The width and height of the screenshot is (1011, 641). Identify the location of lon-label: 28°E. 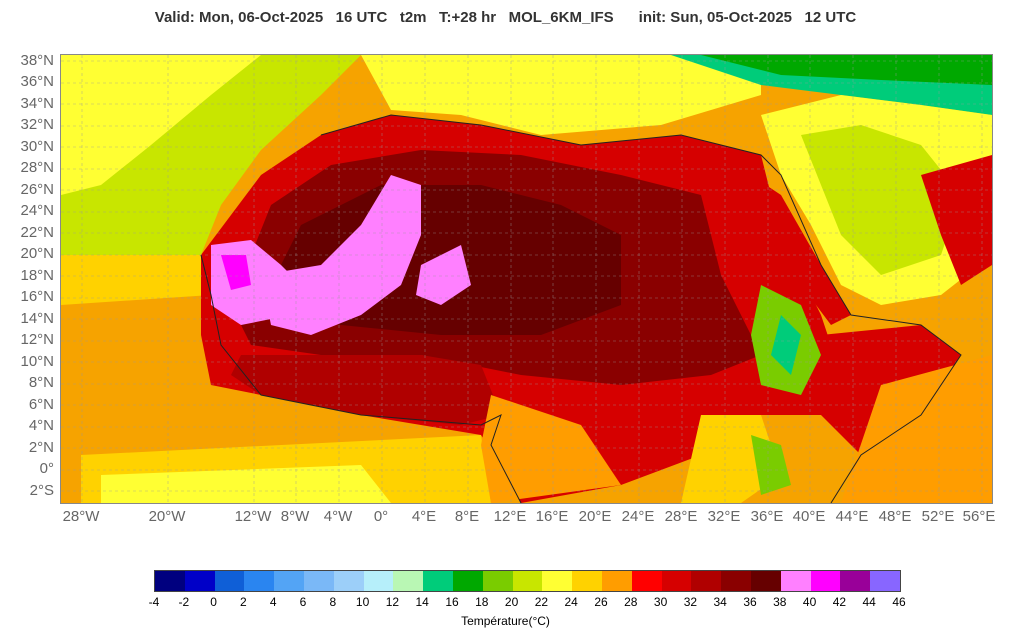
(681, 516).